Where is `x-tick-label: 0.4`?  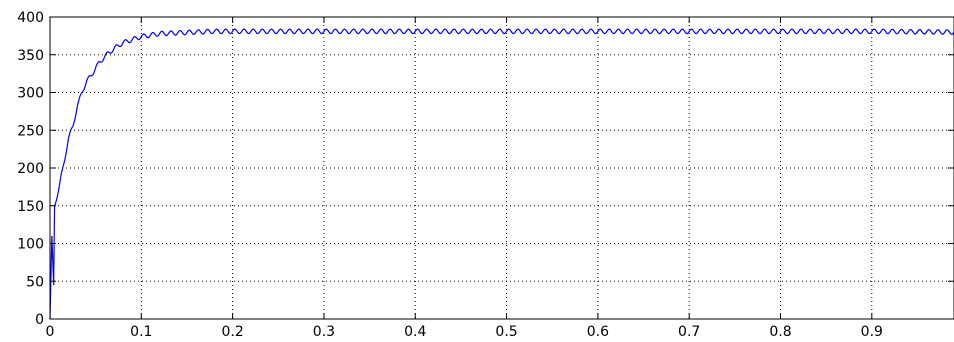
x-tick-label: 0.4 is located at coordinates (415, 332).